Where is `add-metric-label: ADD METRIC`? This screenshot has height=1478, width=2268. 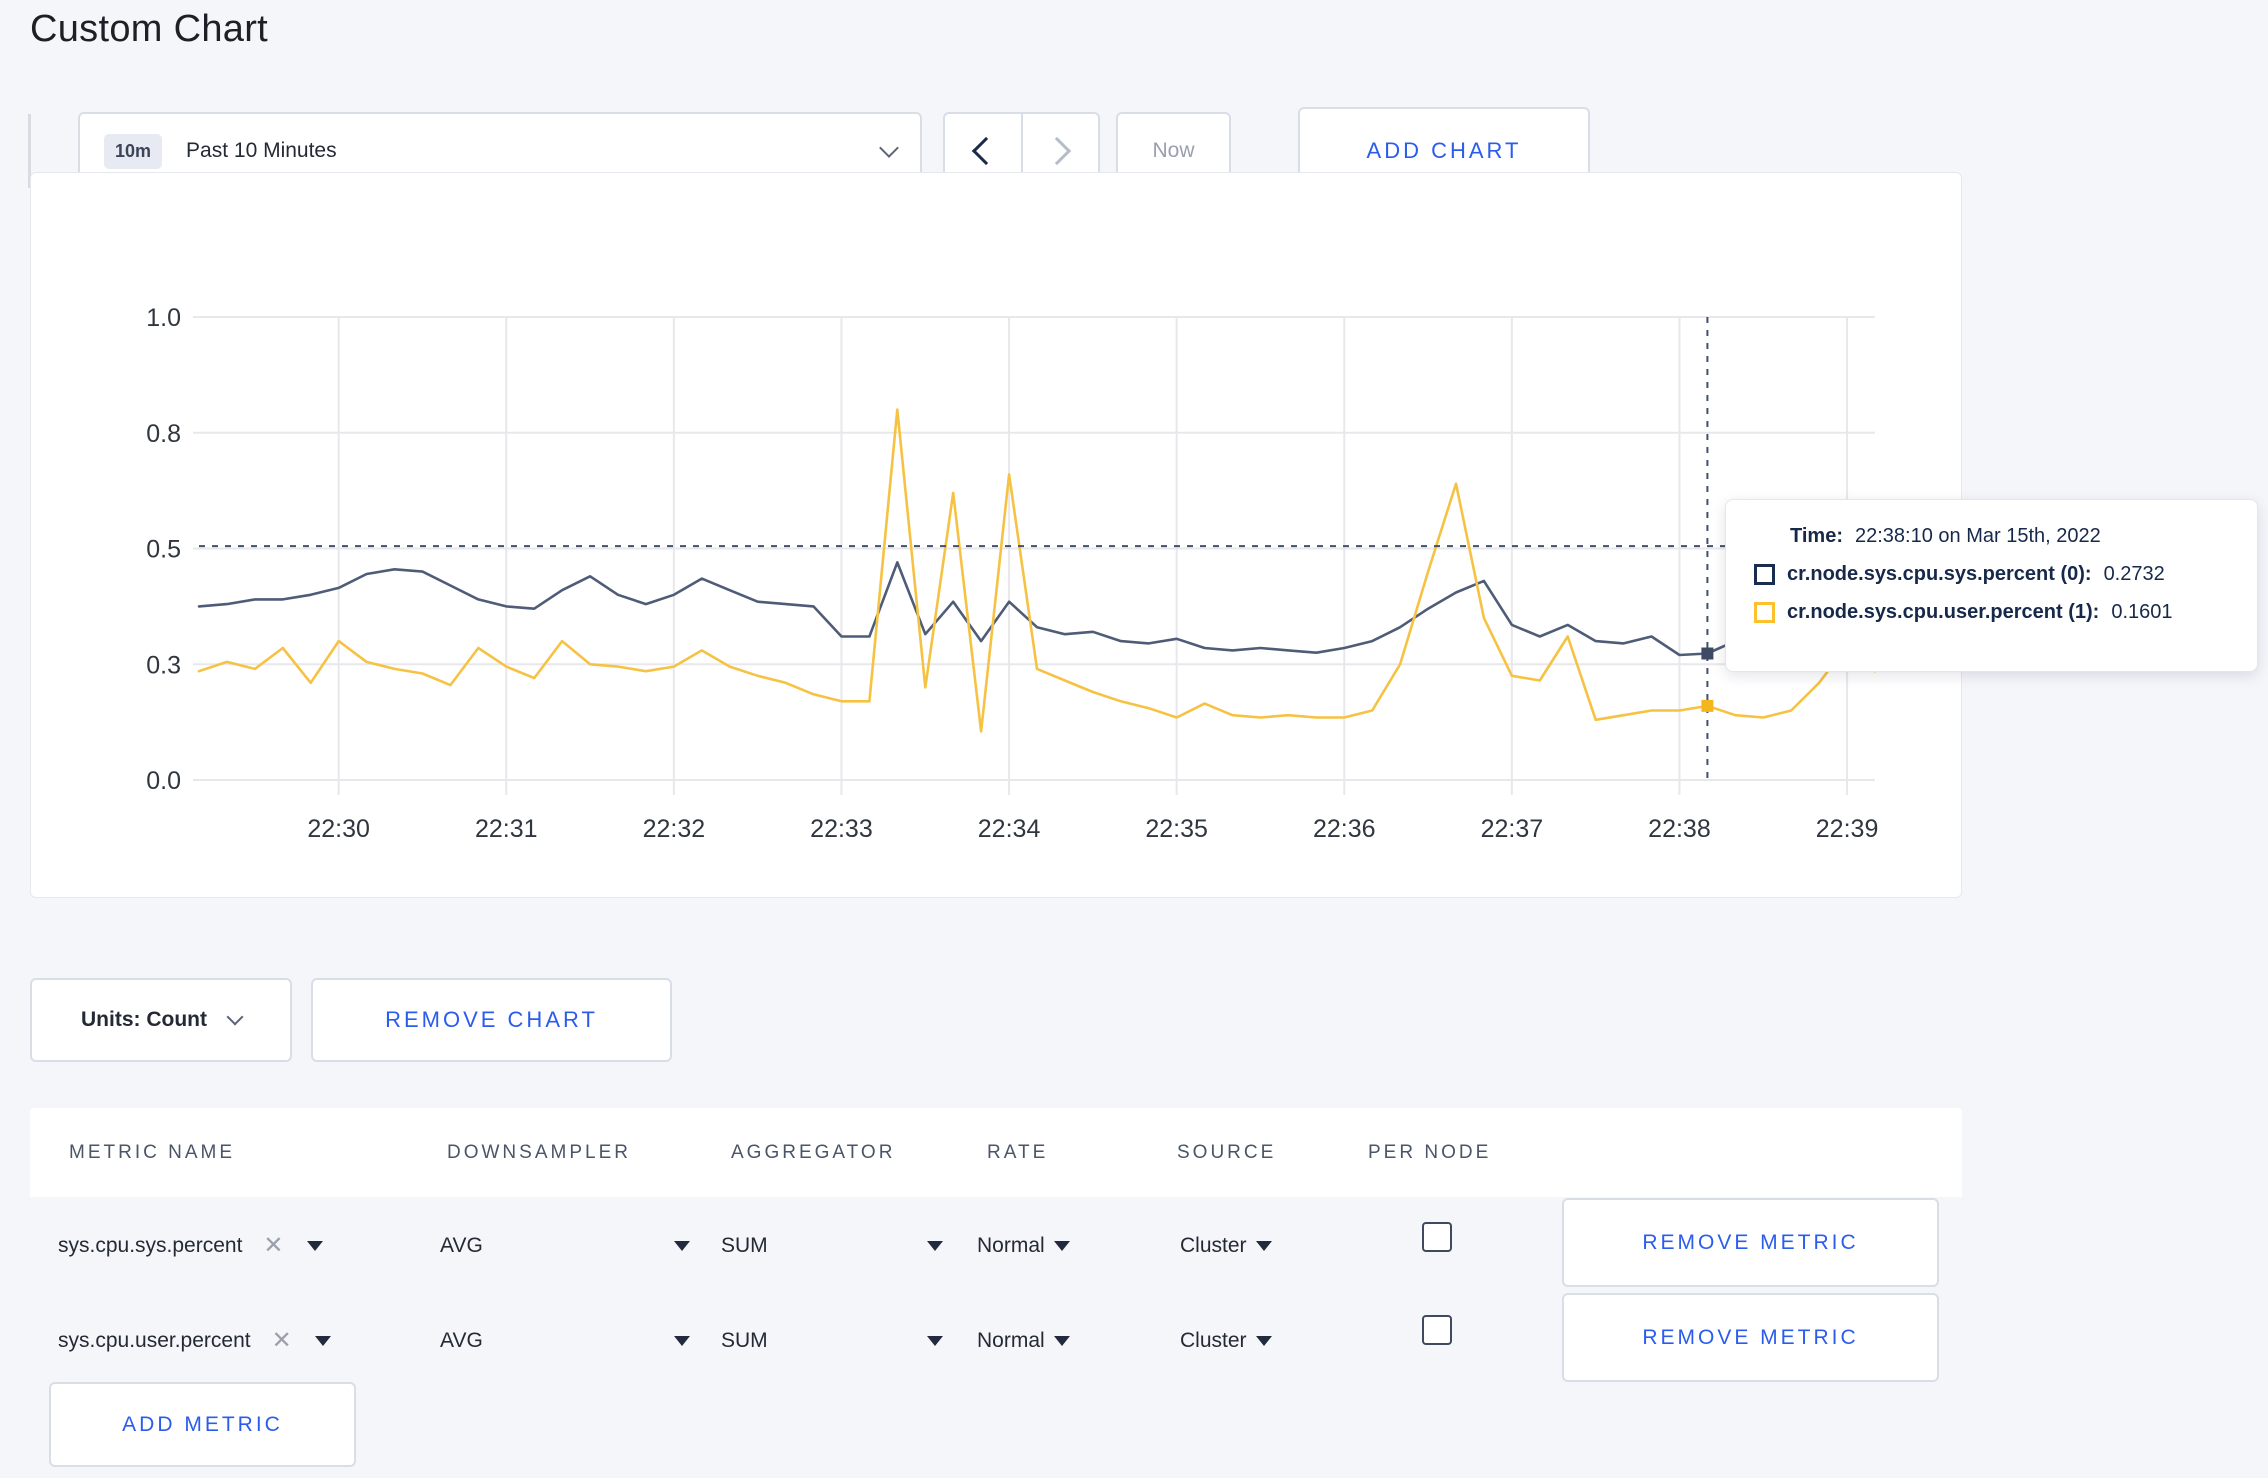 add-metric-label: ADD METRIC is located at coordinates (202, 1424).